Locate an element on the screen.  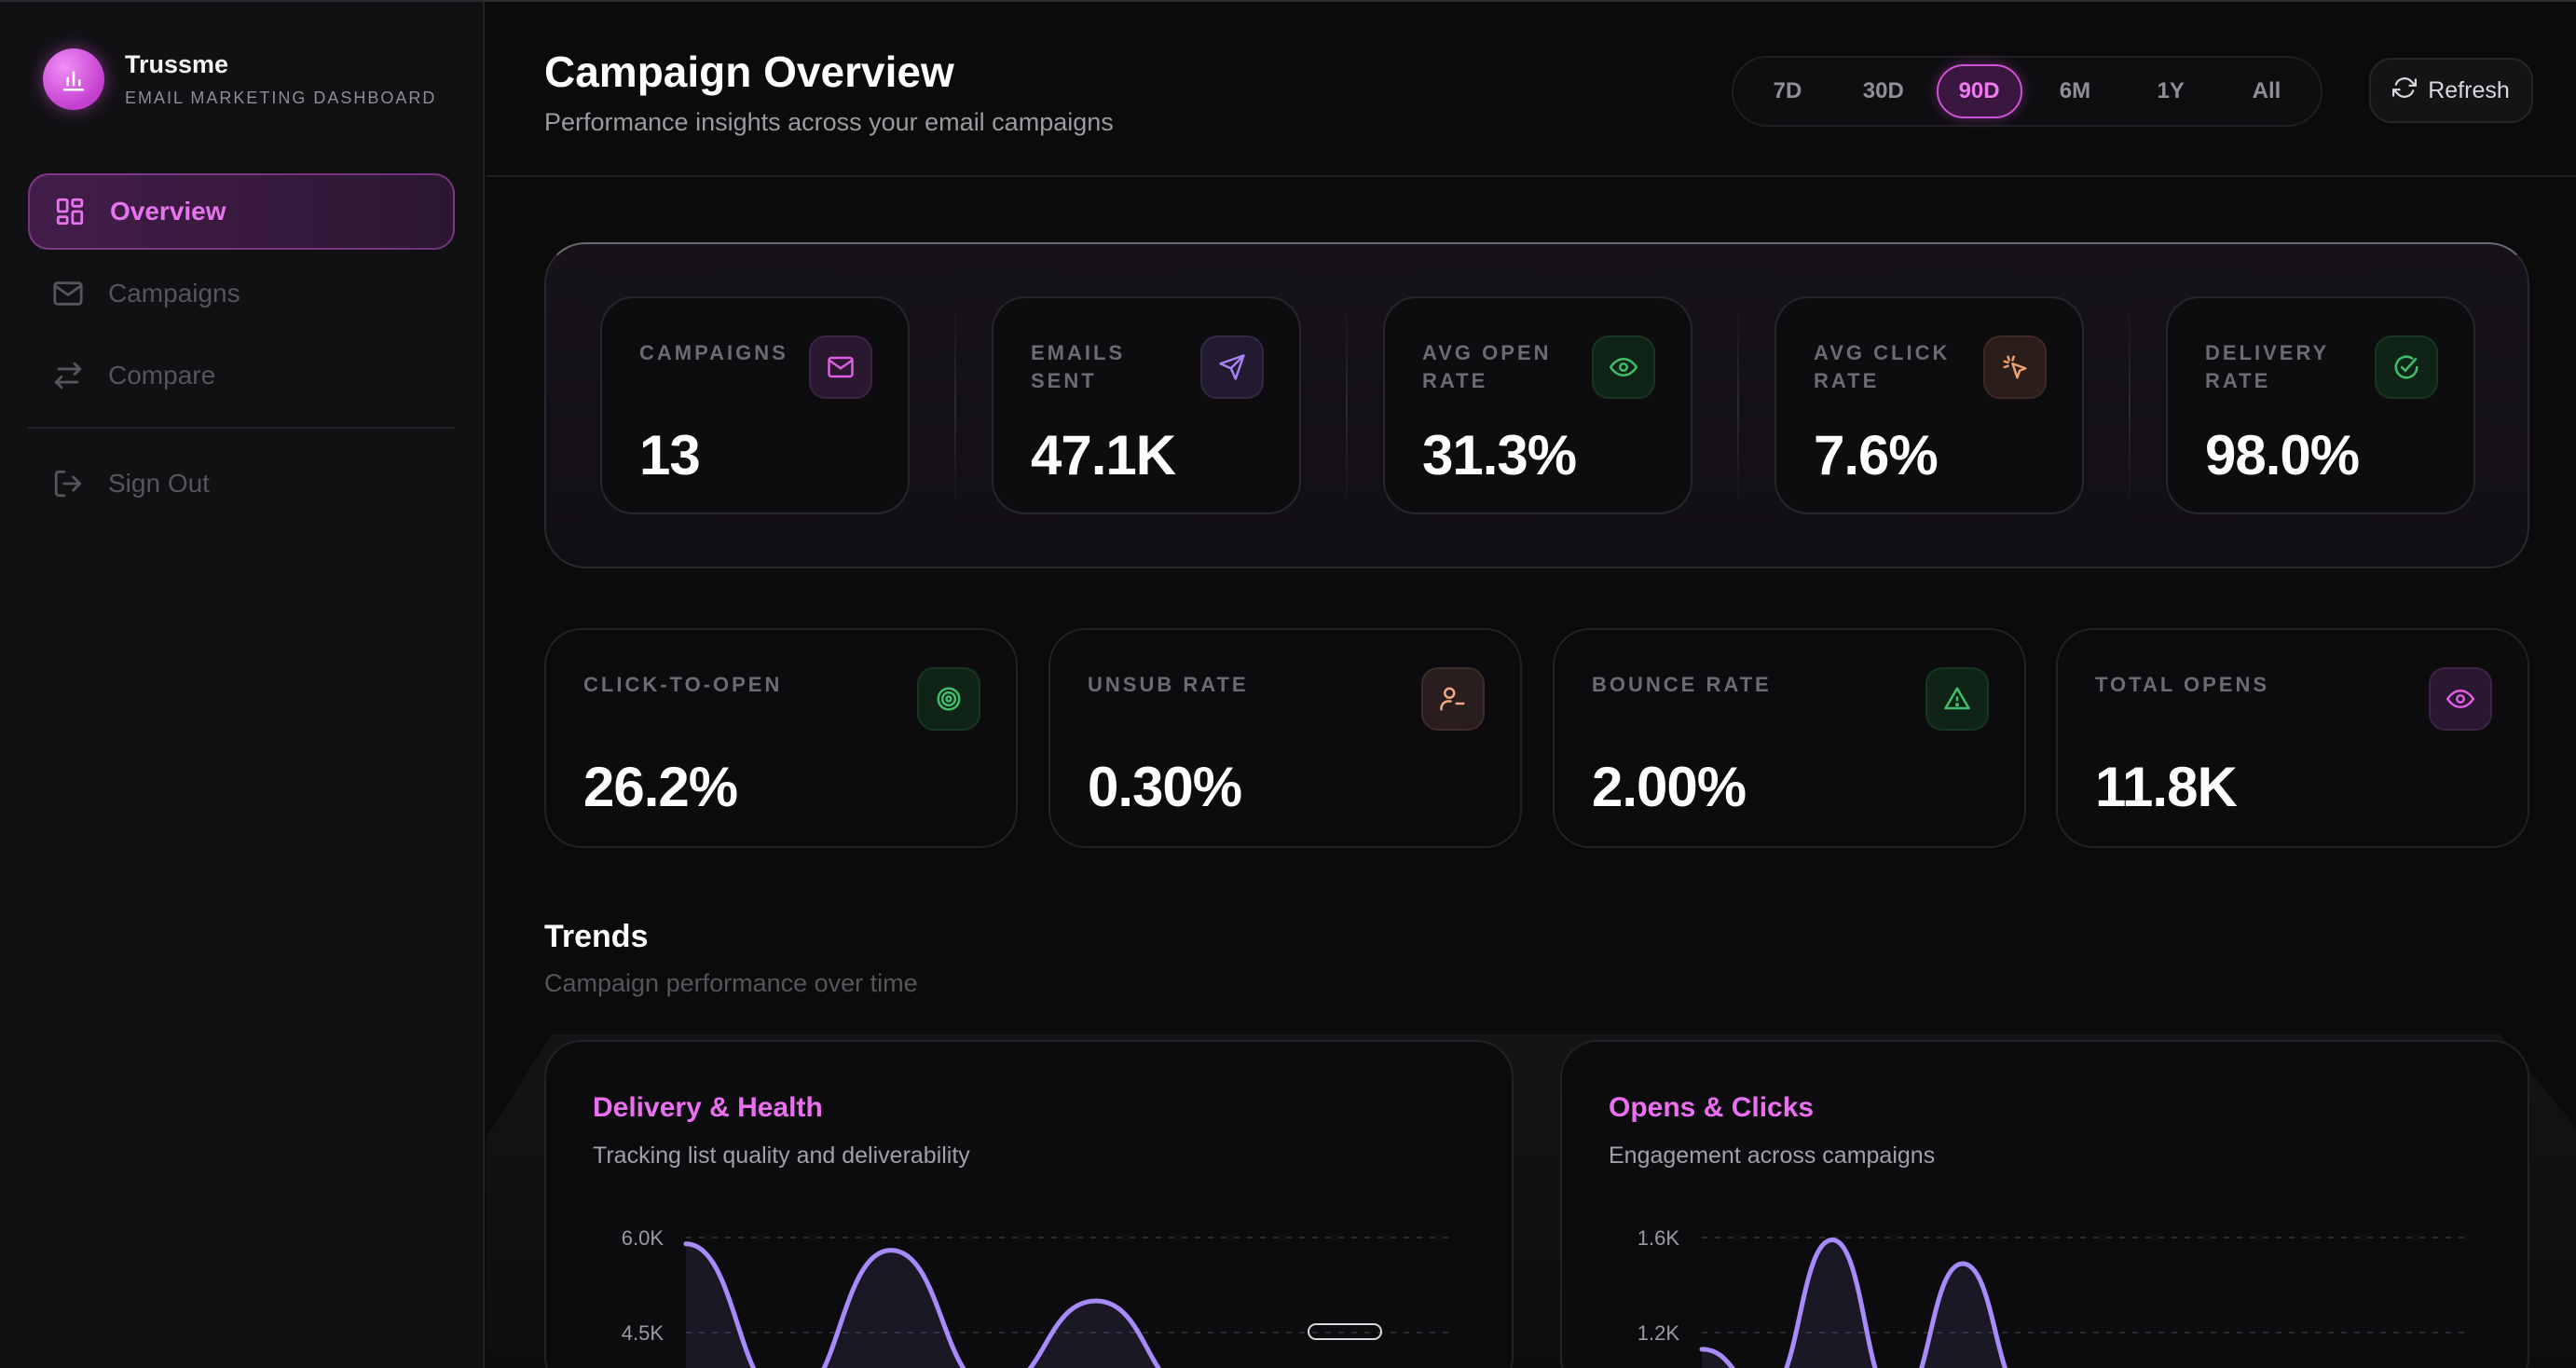
user-minus-icon is located at coordinates (1453, 699).